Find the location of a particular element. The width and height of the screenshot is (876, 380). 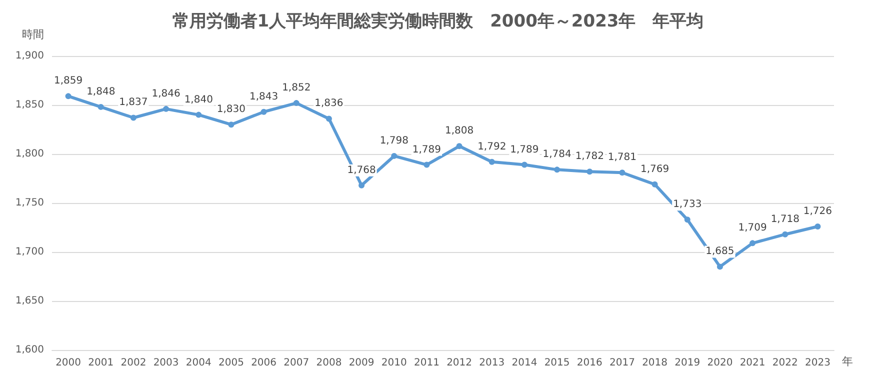

x-tick-label: 2016 is located at coordinates (589, 363).